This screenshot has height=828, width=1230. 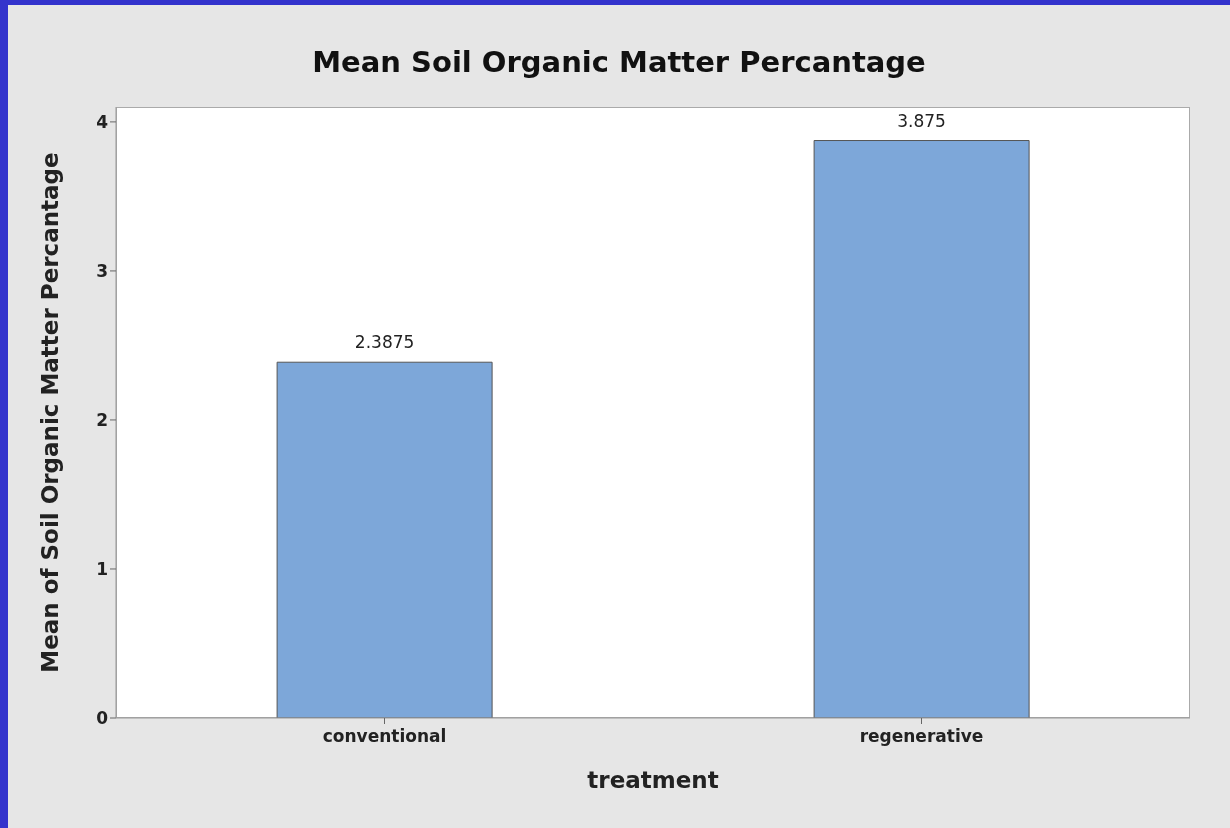 I want to click on y-tick-label: 1, so click(x=102, y=569).